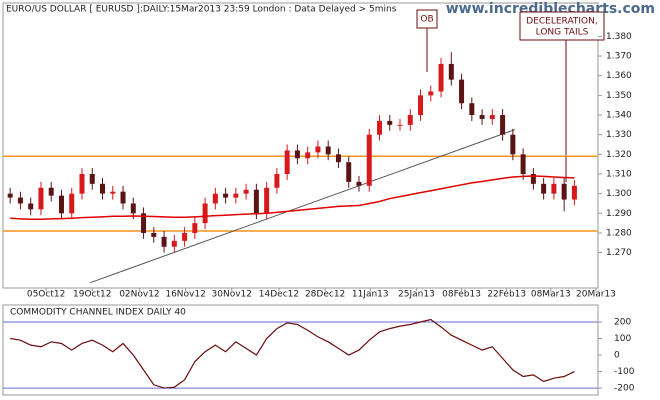 Image resolution: width=660 pixels, height=400 pixels. Describe the element at coordinates (185, 295) in the screenshot. I see `x-tick-label: 16Nov12` at that location.